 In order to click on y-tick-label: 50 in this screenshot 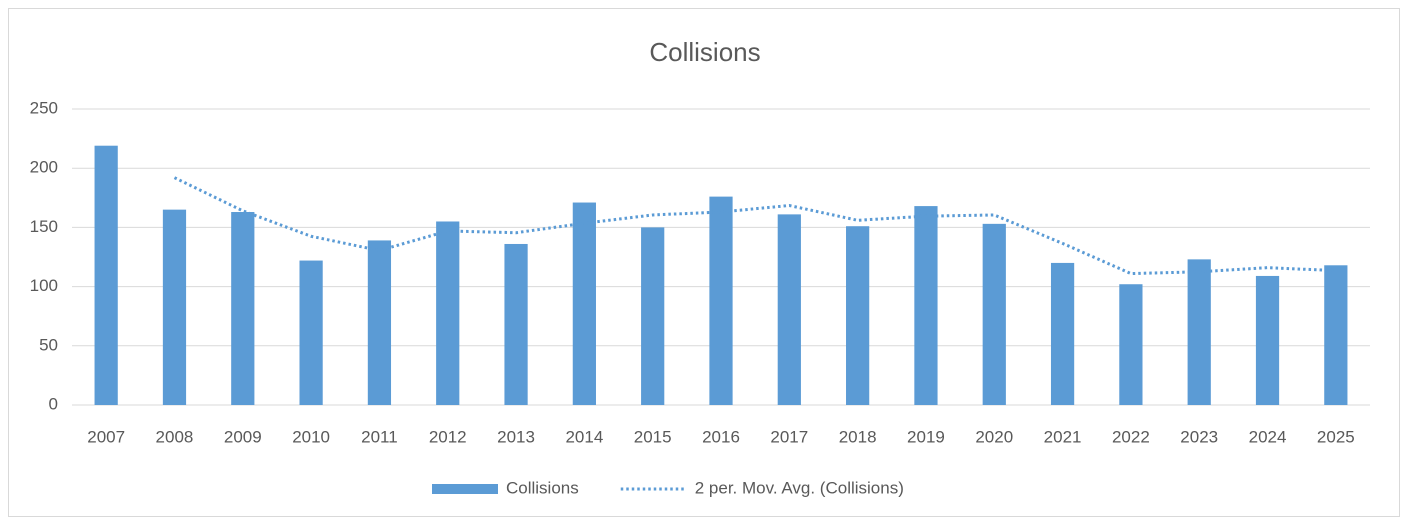, I will do `click(48, 344)`.